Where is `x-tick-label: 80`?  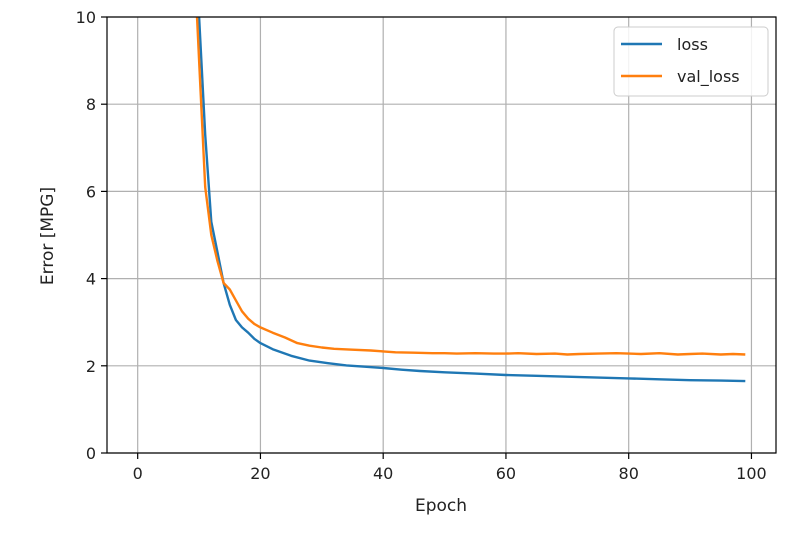 x-tick-label: 80 is located at coordinates (629, 473).